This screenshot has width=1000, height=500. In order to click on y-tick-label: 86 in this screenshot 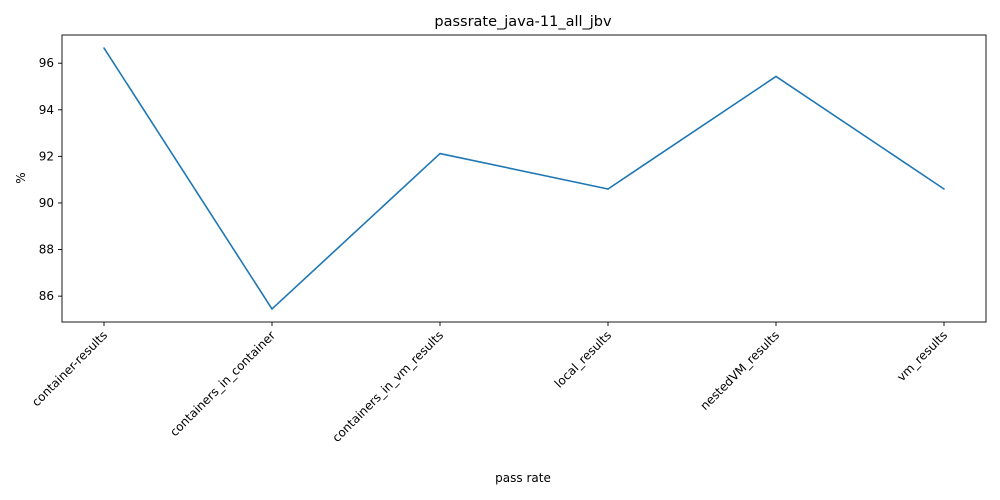, I will do `click(46, 296)`.